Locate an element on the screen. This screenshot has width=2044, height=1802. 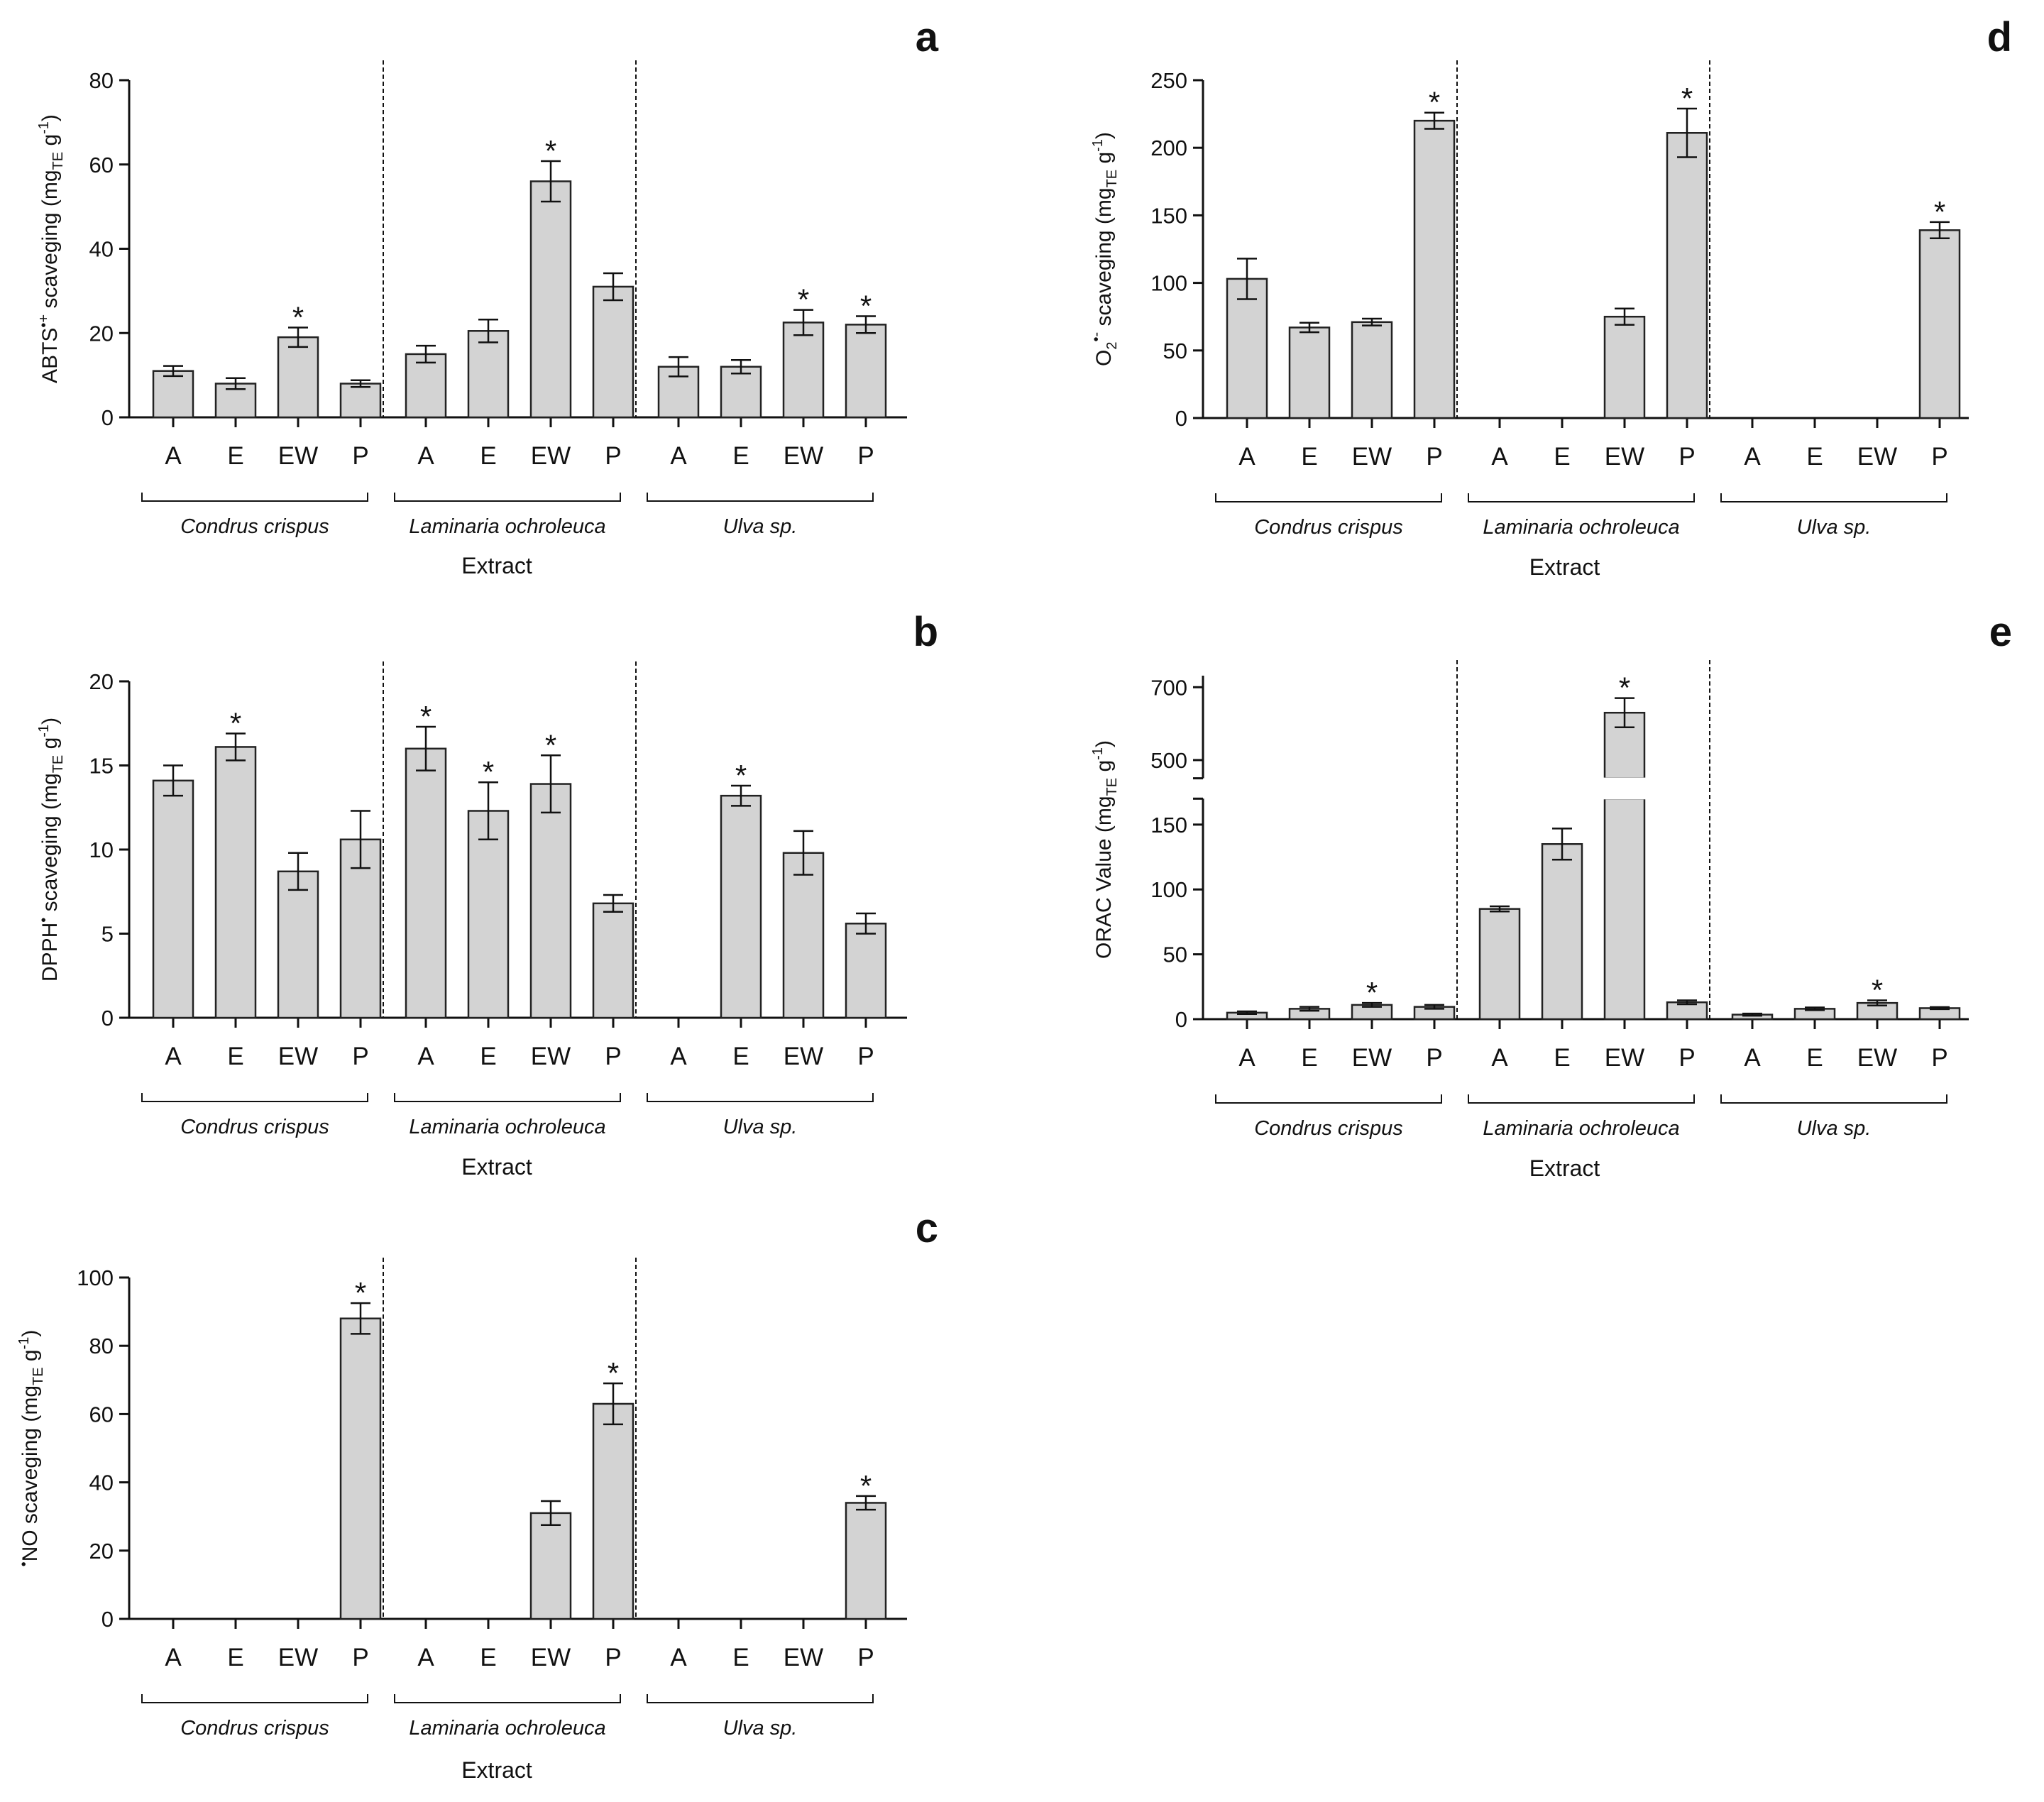
ylabel-text: ABTS is located at coordinates (50, 355).